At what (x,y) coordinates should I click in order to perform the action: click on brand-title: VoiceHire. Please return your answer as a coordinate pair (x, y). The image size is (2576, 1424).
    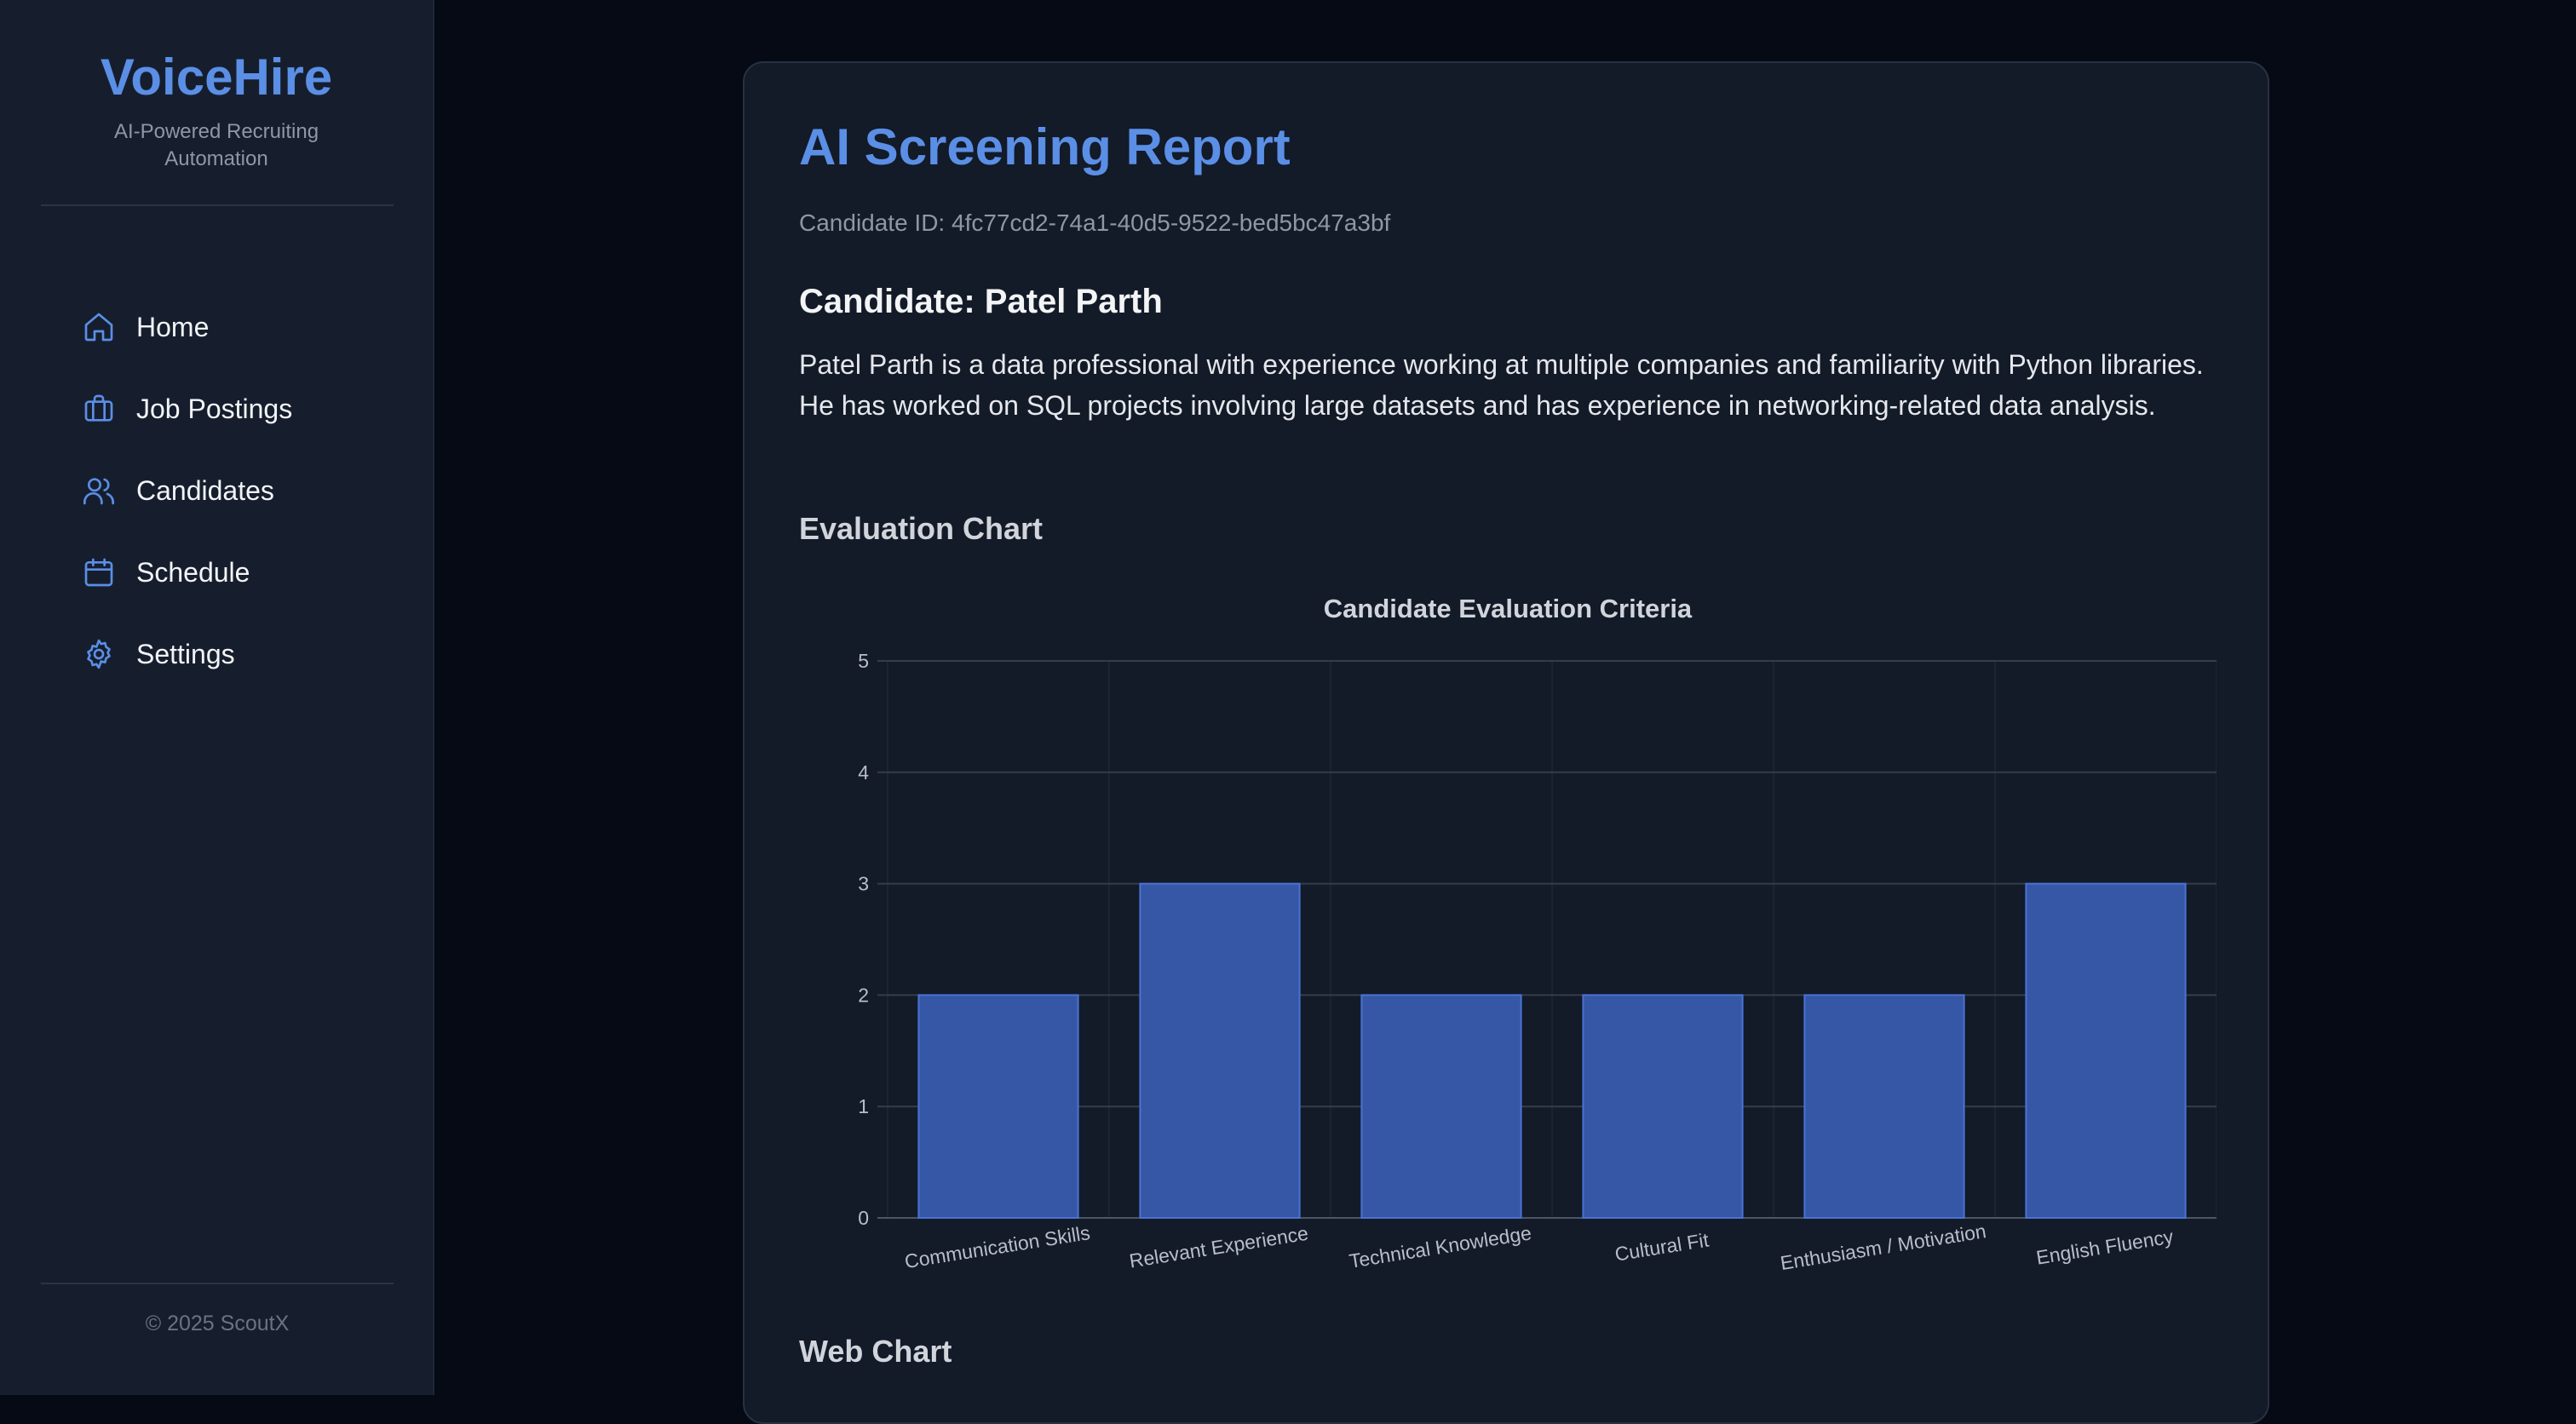
    Looking at the image, I should click on (217, 77).